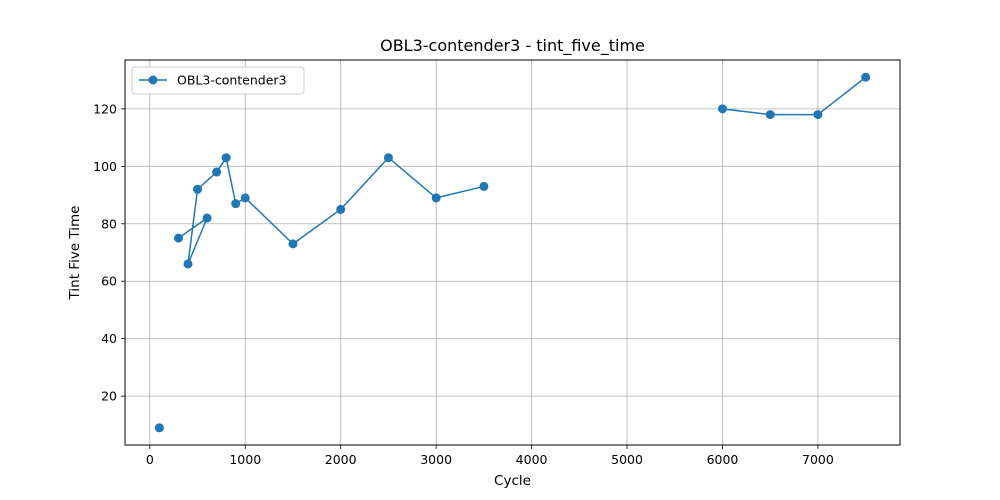  Describe the element at coordinates (532, 459) in the screenshot. I see `x-tick-label: 4000` at that location.